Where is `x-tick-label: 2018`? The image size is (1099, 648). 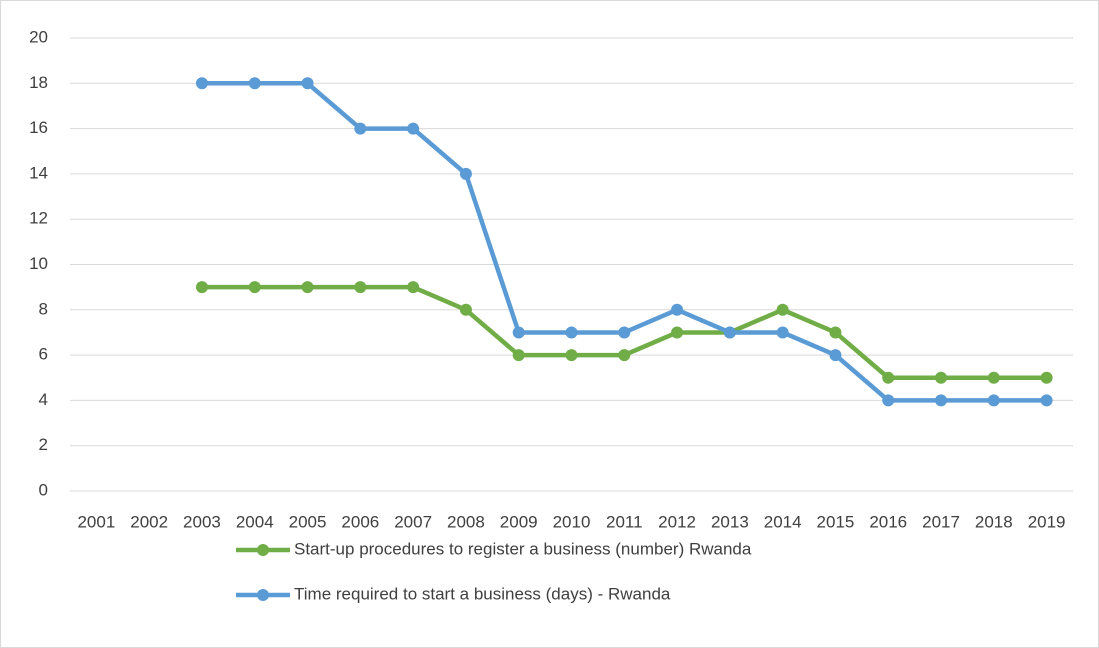 x-tick-label: 2018 is located at coordinates (994, 521).